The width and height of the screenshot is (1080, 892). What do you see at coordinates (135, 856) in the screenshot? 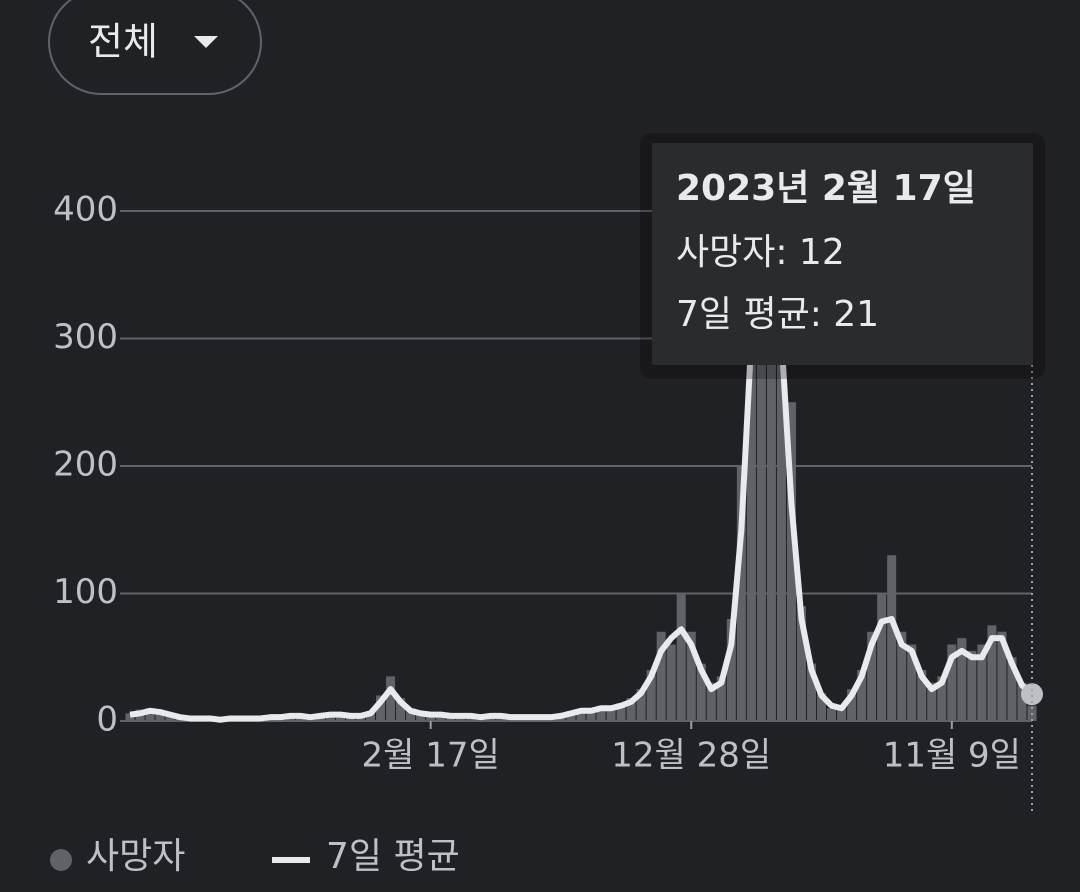
I see `legend-label: 사망자` at bounding box center [135, 856].